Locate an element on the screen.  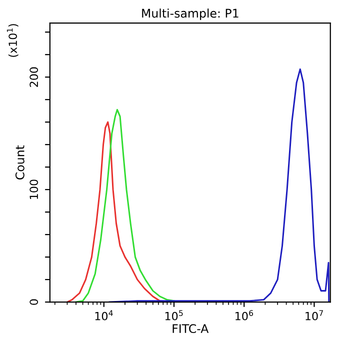
y-tick-label: 0 is located at coordinates (34, 302).